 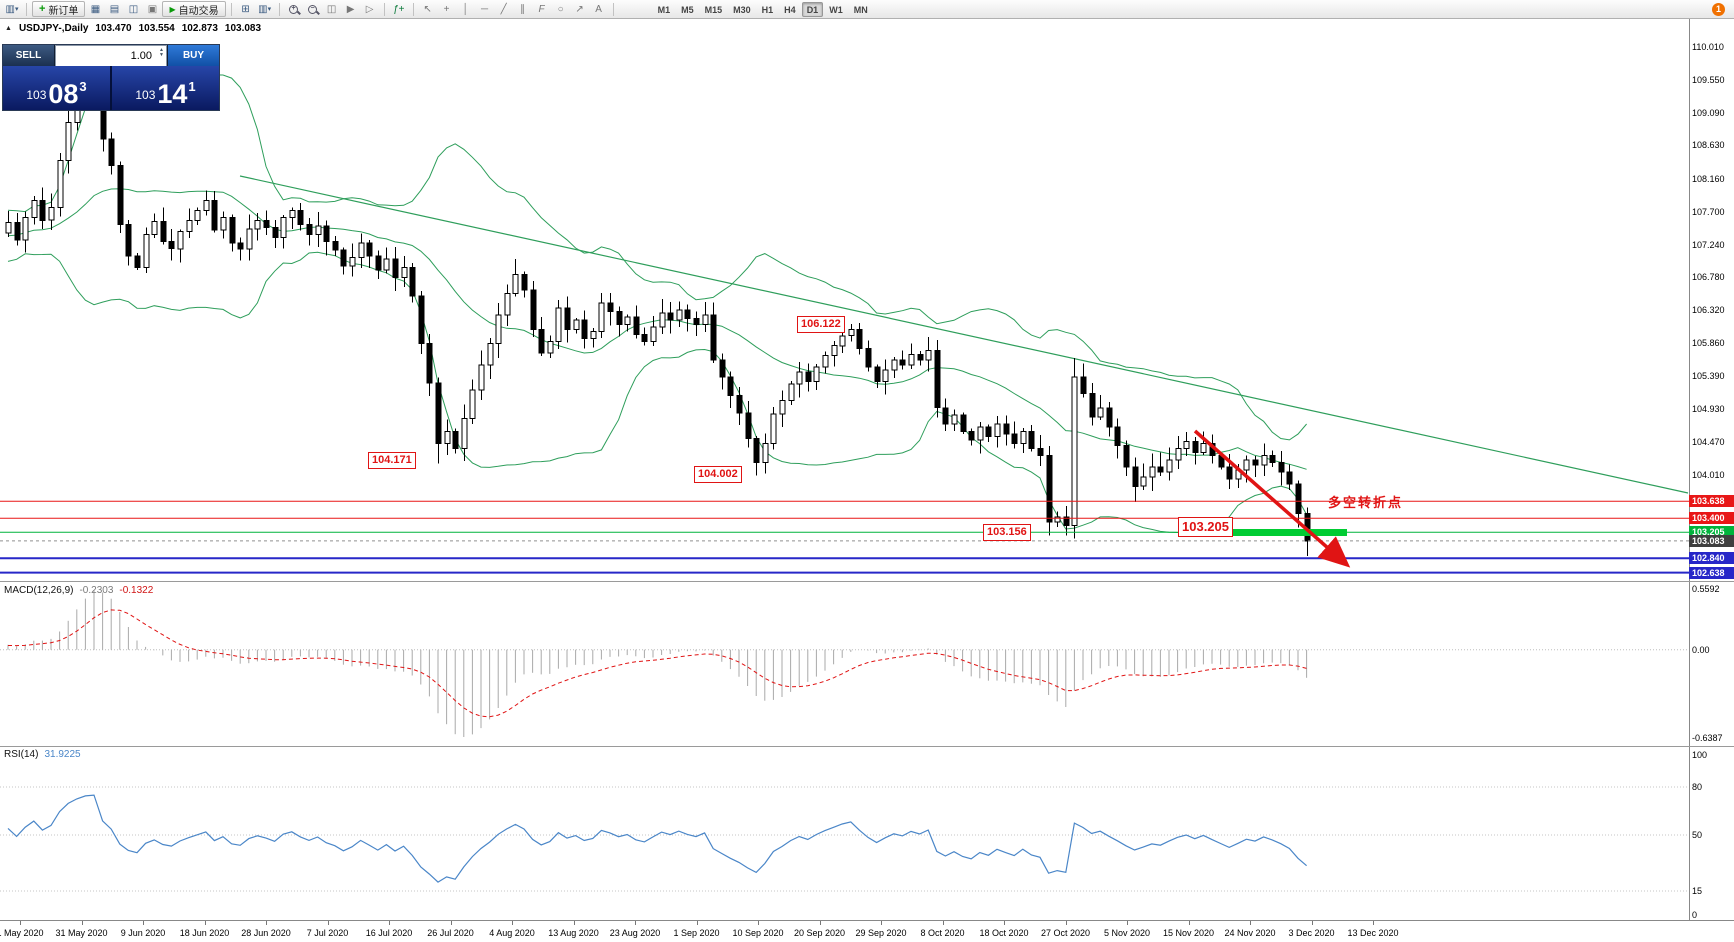 I want to click on shapes-icon: ○, so click(x=560, y=9).